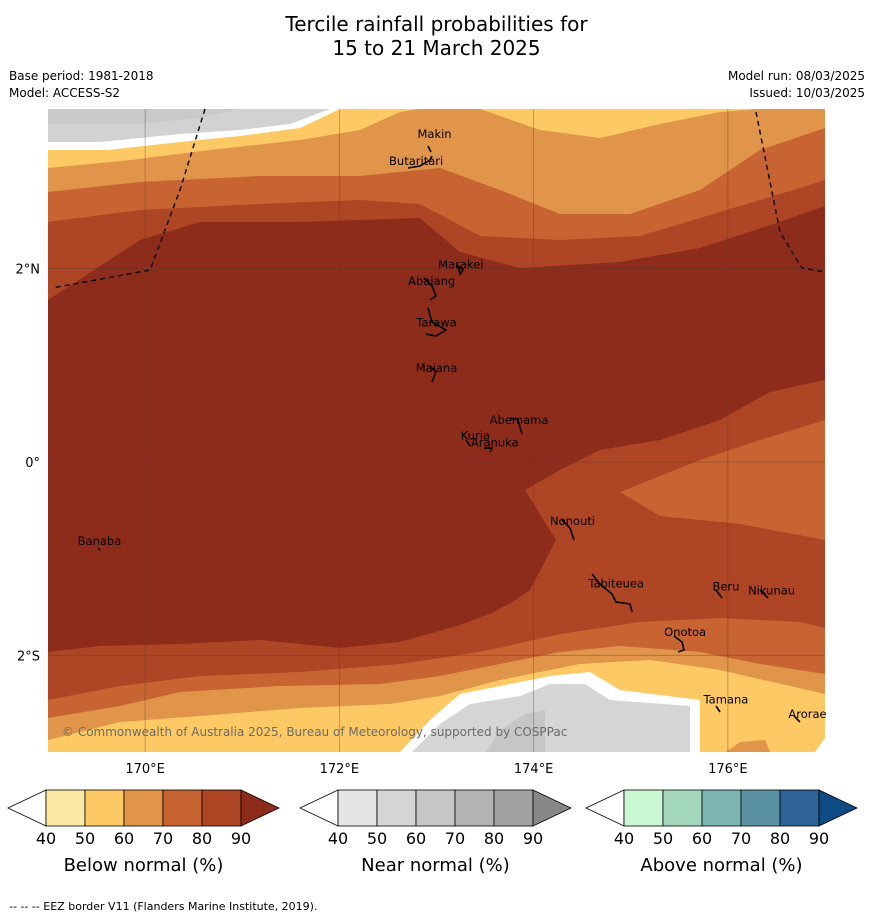  What do you see at coordinates (431, 281) in the screenshot?
I see `place-label: Abaiang` at bounding box center [431, 281].